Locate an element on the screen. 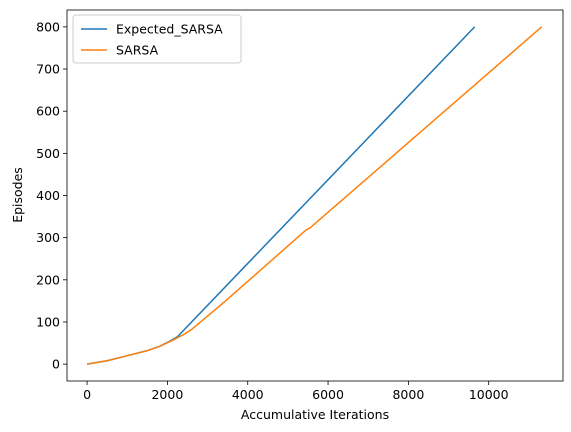 The height and width of the screenshot is (432, 571). y-tick-label: 300 is located at coordinates (48, 237).